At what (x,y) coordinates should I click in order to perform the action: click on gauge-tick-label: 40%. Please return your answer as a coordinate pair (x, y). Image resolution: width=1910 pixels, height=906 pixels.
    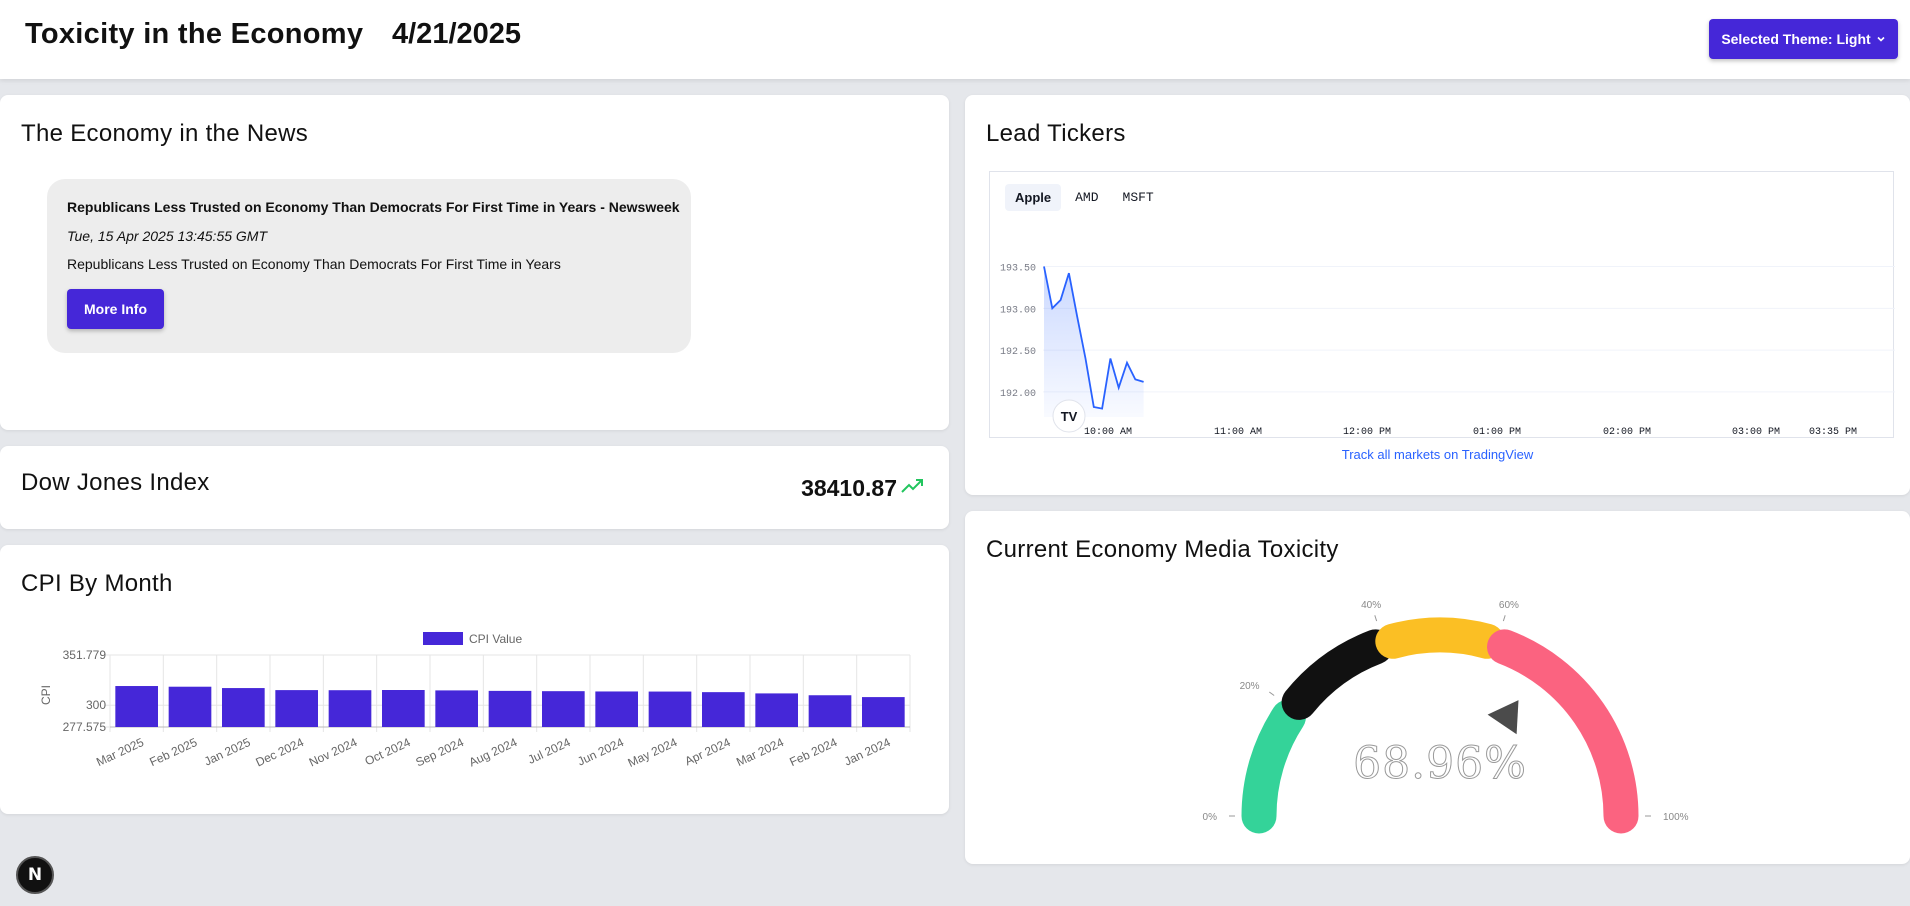
    Looking at the image, I should click on (1371, 605).